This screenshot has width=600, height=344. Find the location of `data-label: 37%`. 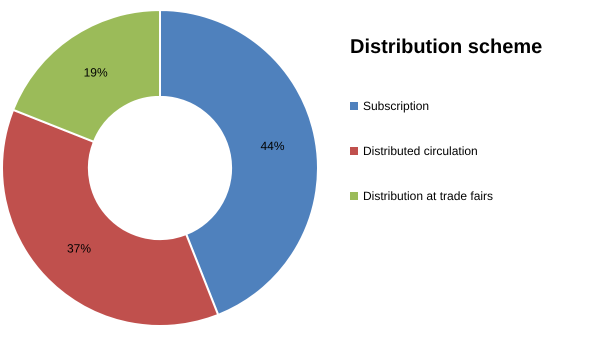

data-label: 37% is located at coordinates (79, 248).